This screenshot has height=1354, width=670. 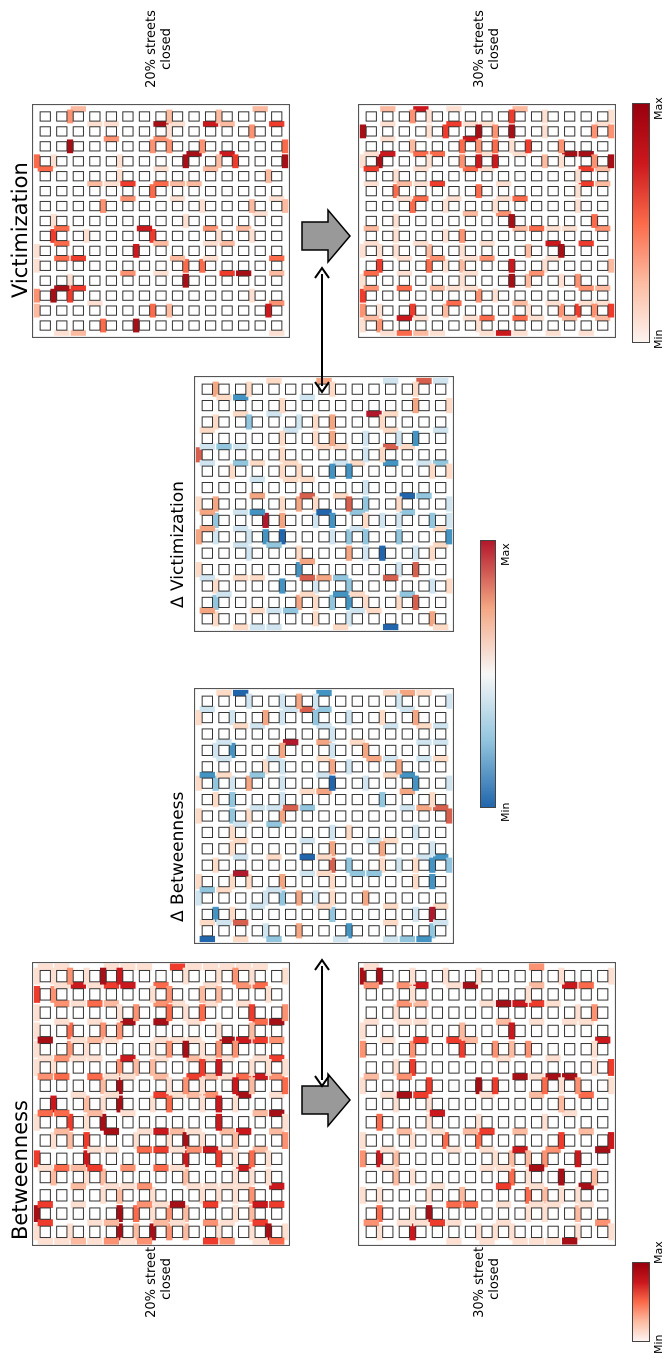 I want to click on street-grid, so click(x=324, y=816).